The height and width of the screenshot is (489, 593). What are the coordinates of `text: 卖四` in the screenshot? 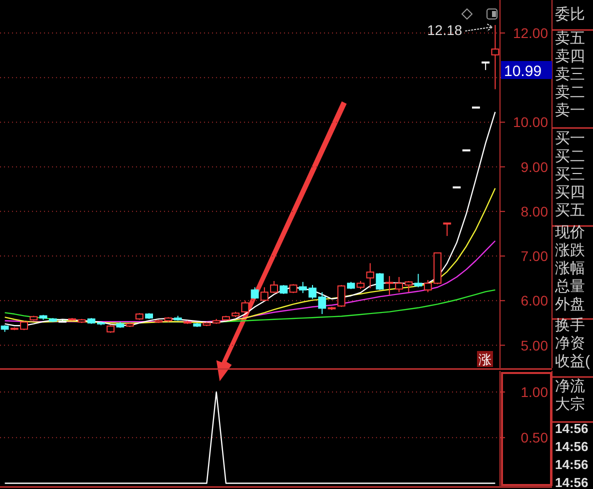 It's located at (570, 56).